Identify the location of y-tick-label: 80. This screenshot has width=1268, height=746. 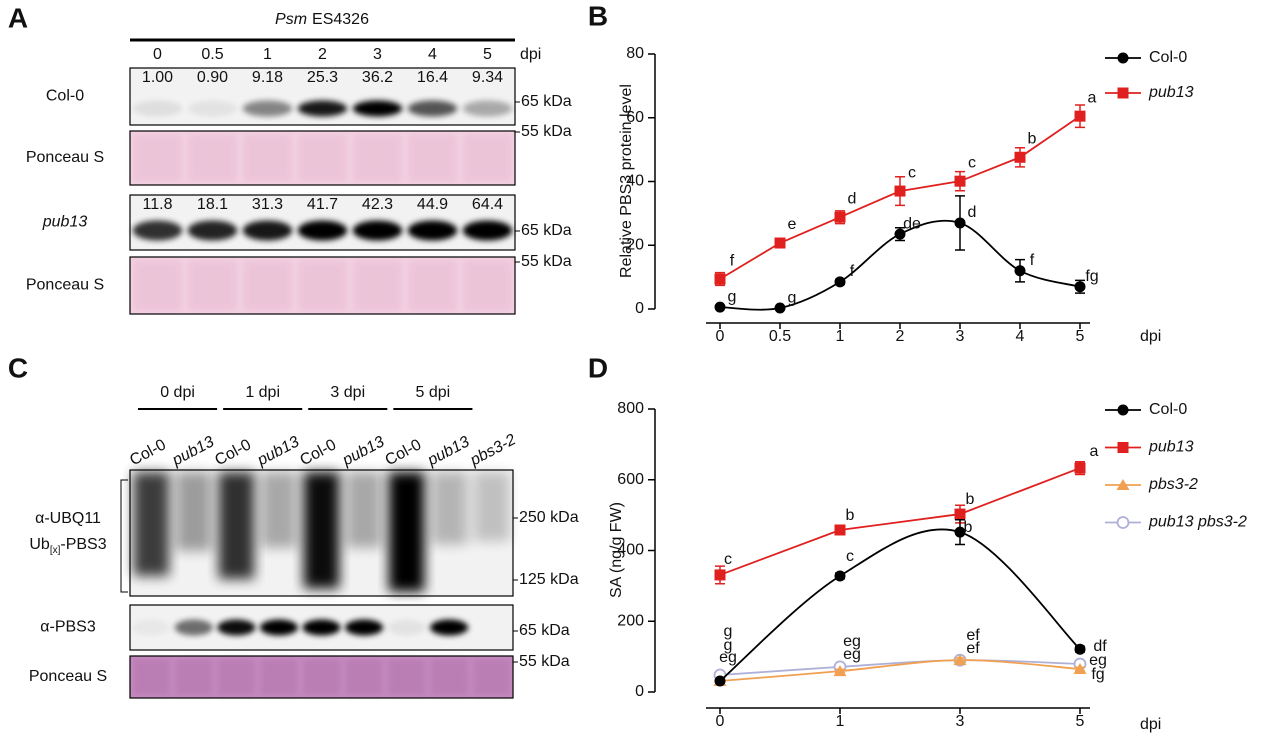
(635, 53).